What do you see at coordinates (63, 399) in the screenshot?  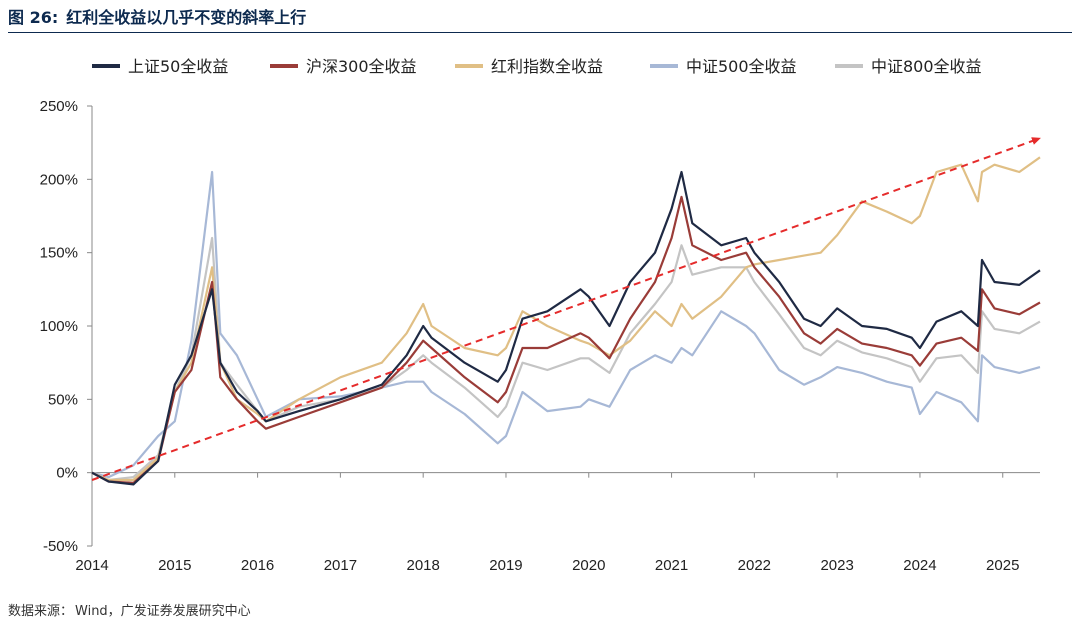 I see `y-tick-label: 50%` at bounding box center [63, 399].